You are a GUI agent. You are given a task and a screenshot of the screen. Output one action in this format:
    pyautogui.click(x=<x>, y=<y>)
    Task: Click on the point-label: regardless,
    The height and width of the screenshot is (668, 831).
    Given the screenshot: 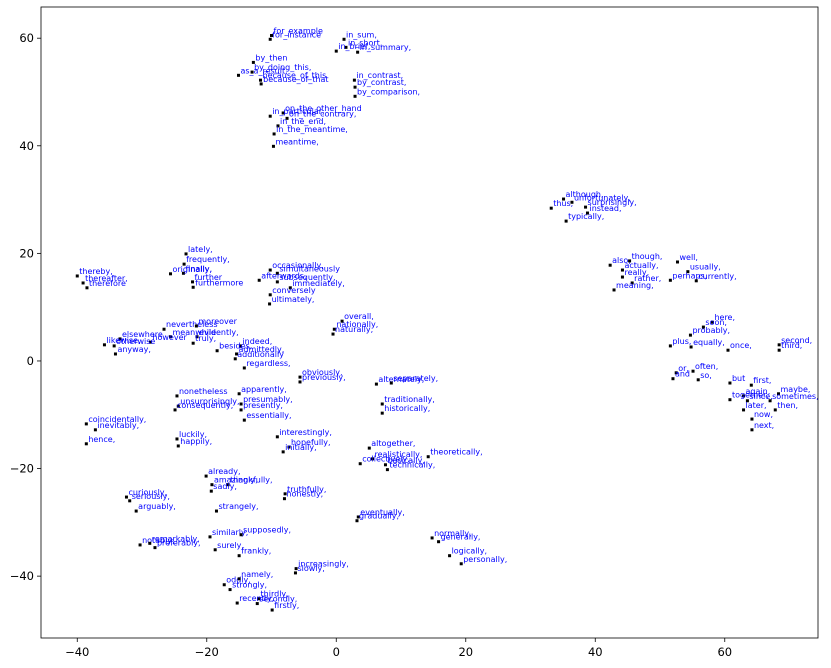 What is the action you would take?
    pyautogui.click(x=268, y=363)
    